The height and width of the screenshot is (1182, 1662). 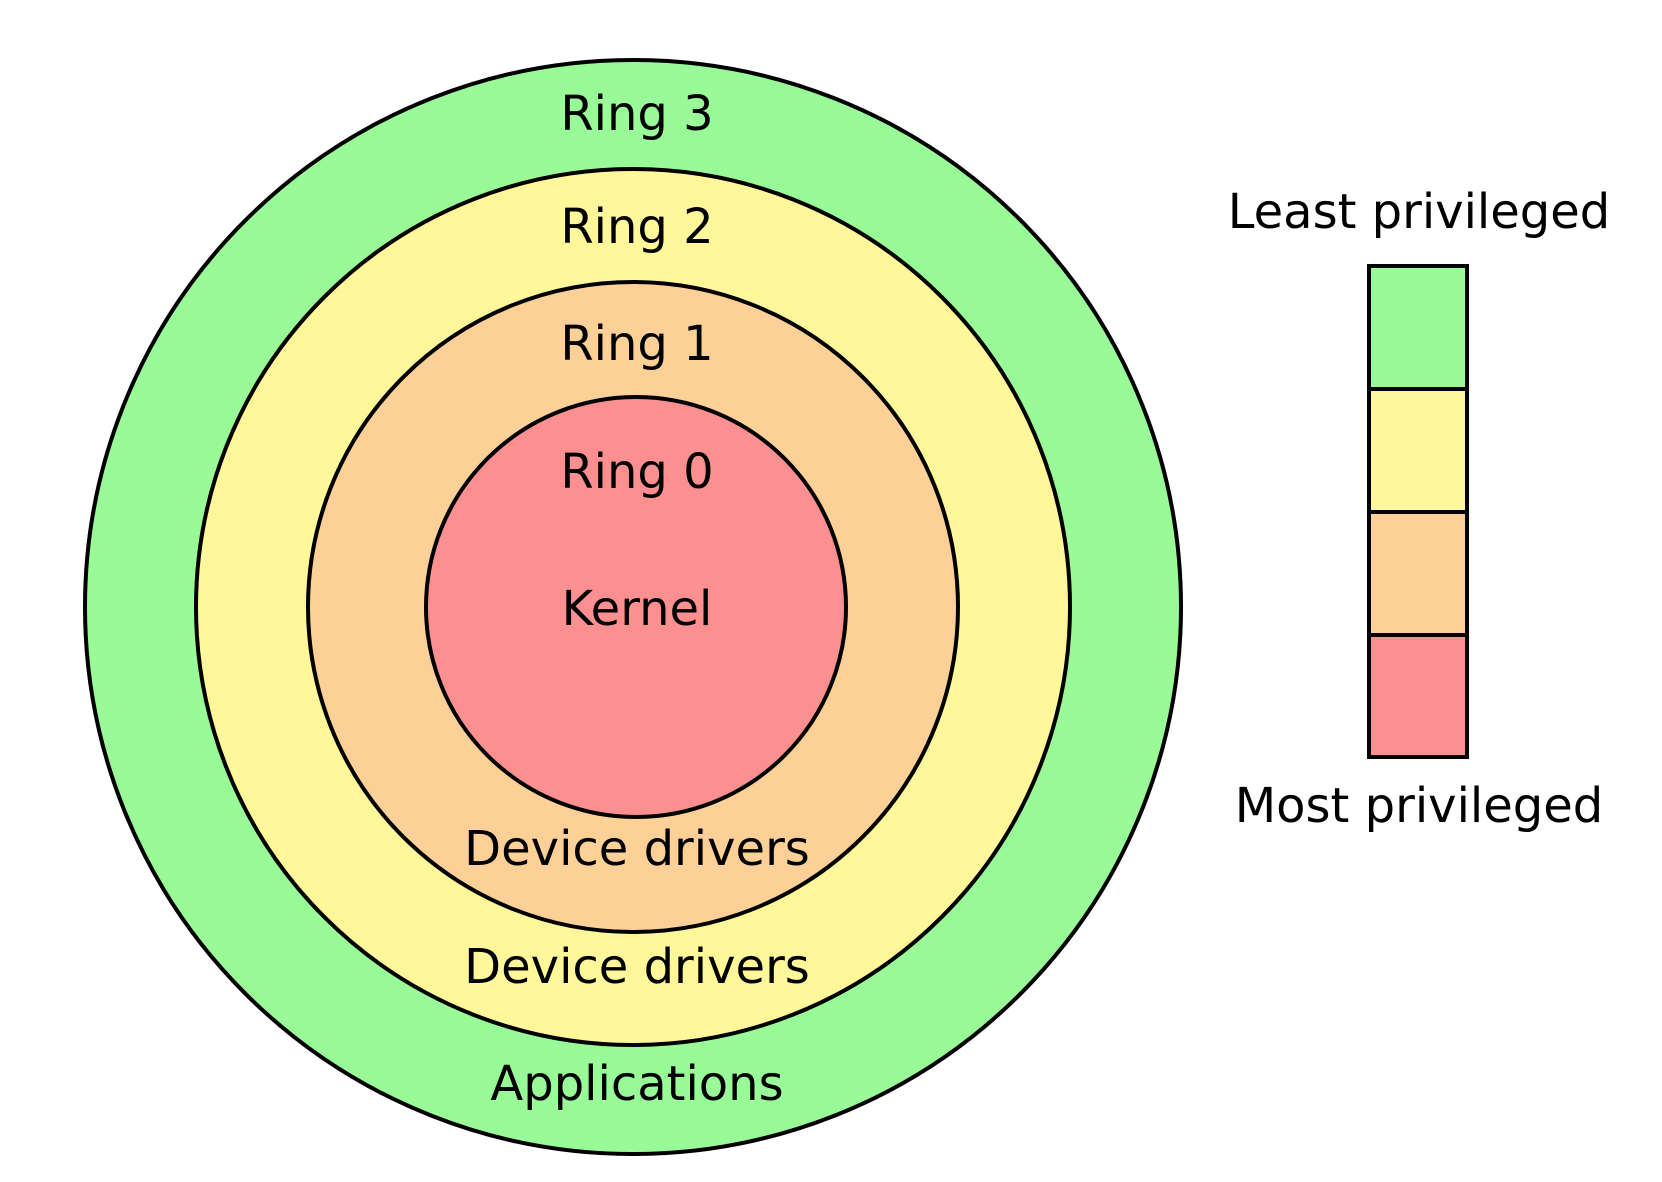 I want to click on applications-label: Applications, so click(x=636, y=1084).